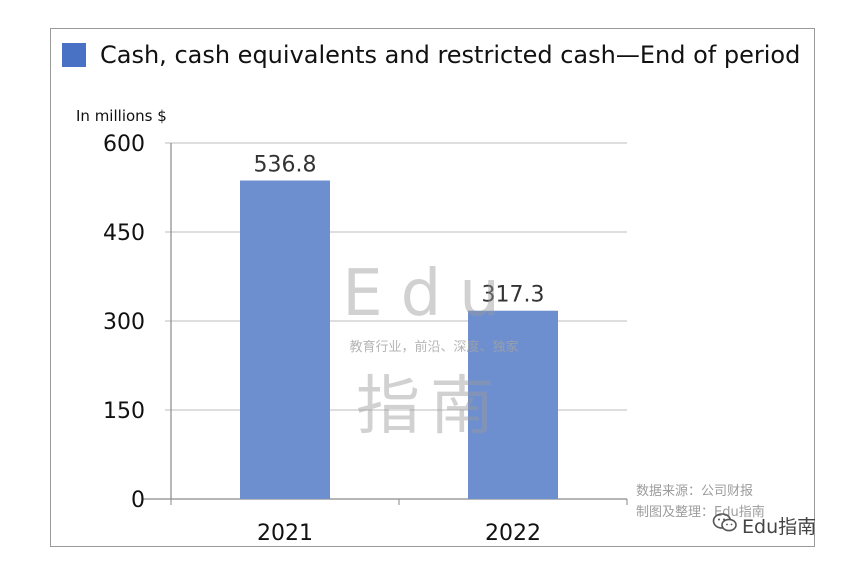 The height and width of the screenshot is (562, 860). What do you see at coordinates (285, 533) in the screenshot?
I see `x-tick-label-2021: 2021` at bounding box center [285, 533].